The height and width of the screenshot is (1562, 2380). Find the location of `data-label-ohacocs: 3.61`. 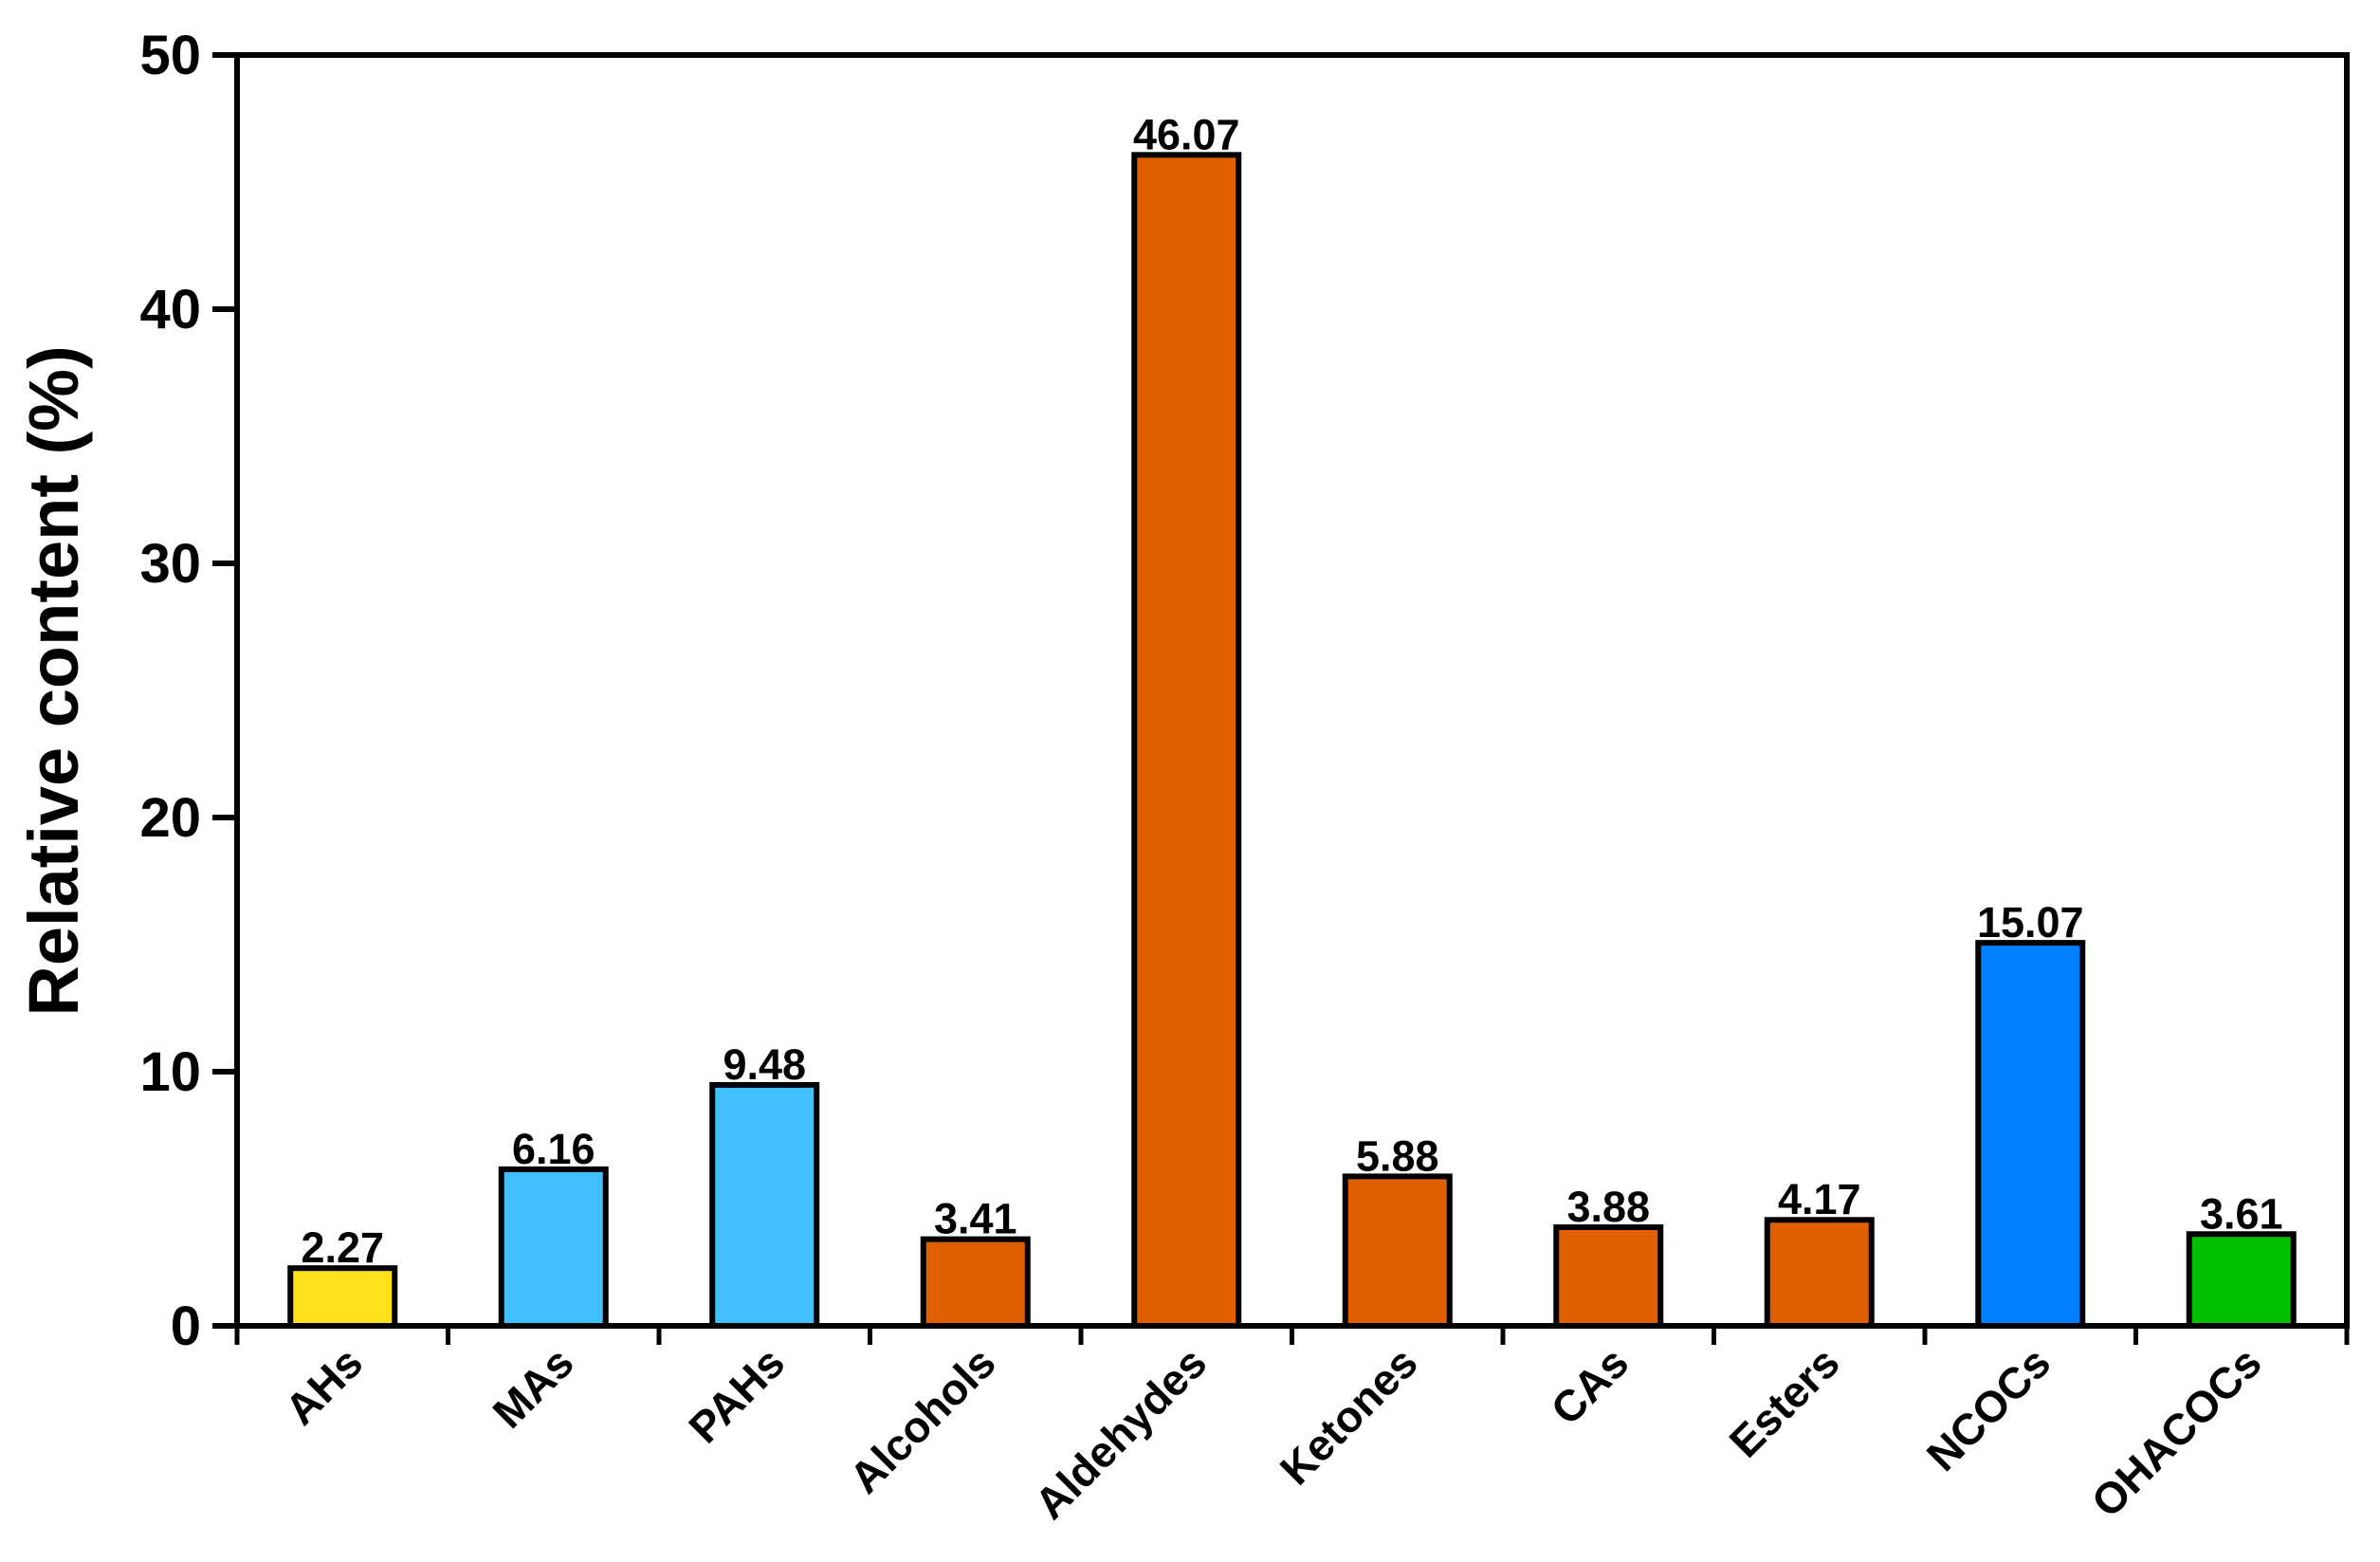

data-label-ohacocs: 3.61 is located at coordinates (2241, 1213).